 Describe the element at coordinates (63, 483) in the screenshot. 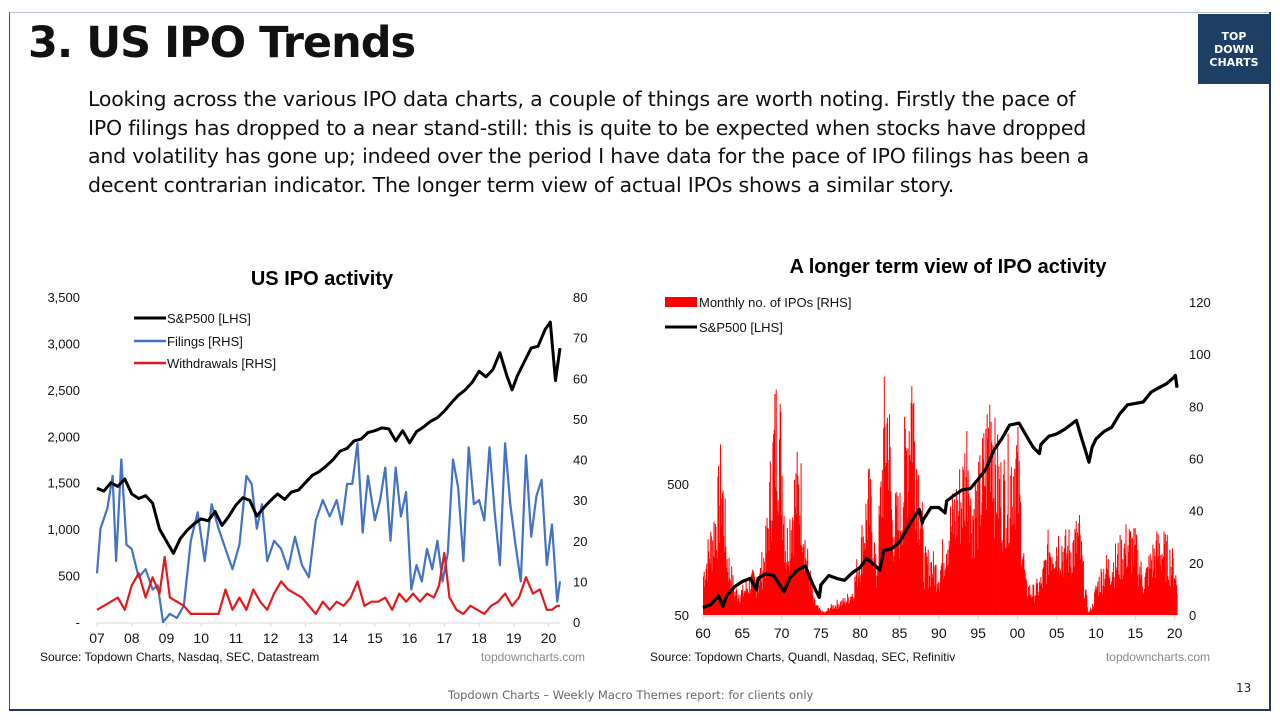

I see `left-axis-tick-label: 1,500` at that location.